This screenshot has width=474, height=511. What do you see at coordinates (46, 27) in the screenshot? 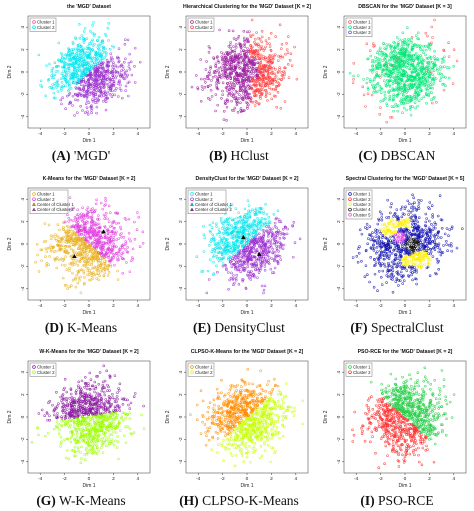
I see `legend-label: Cluster 2` at bounding box center [46, 27].